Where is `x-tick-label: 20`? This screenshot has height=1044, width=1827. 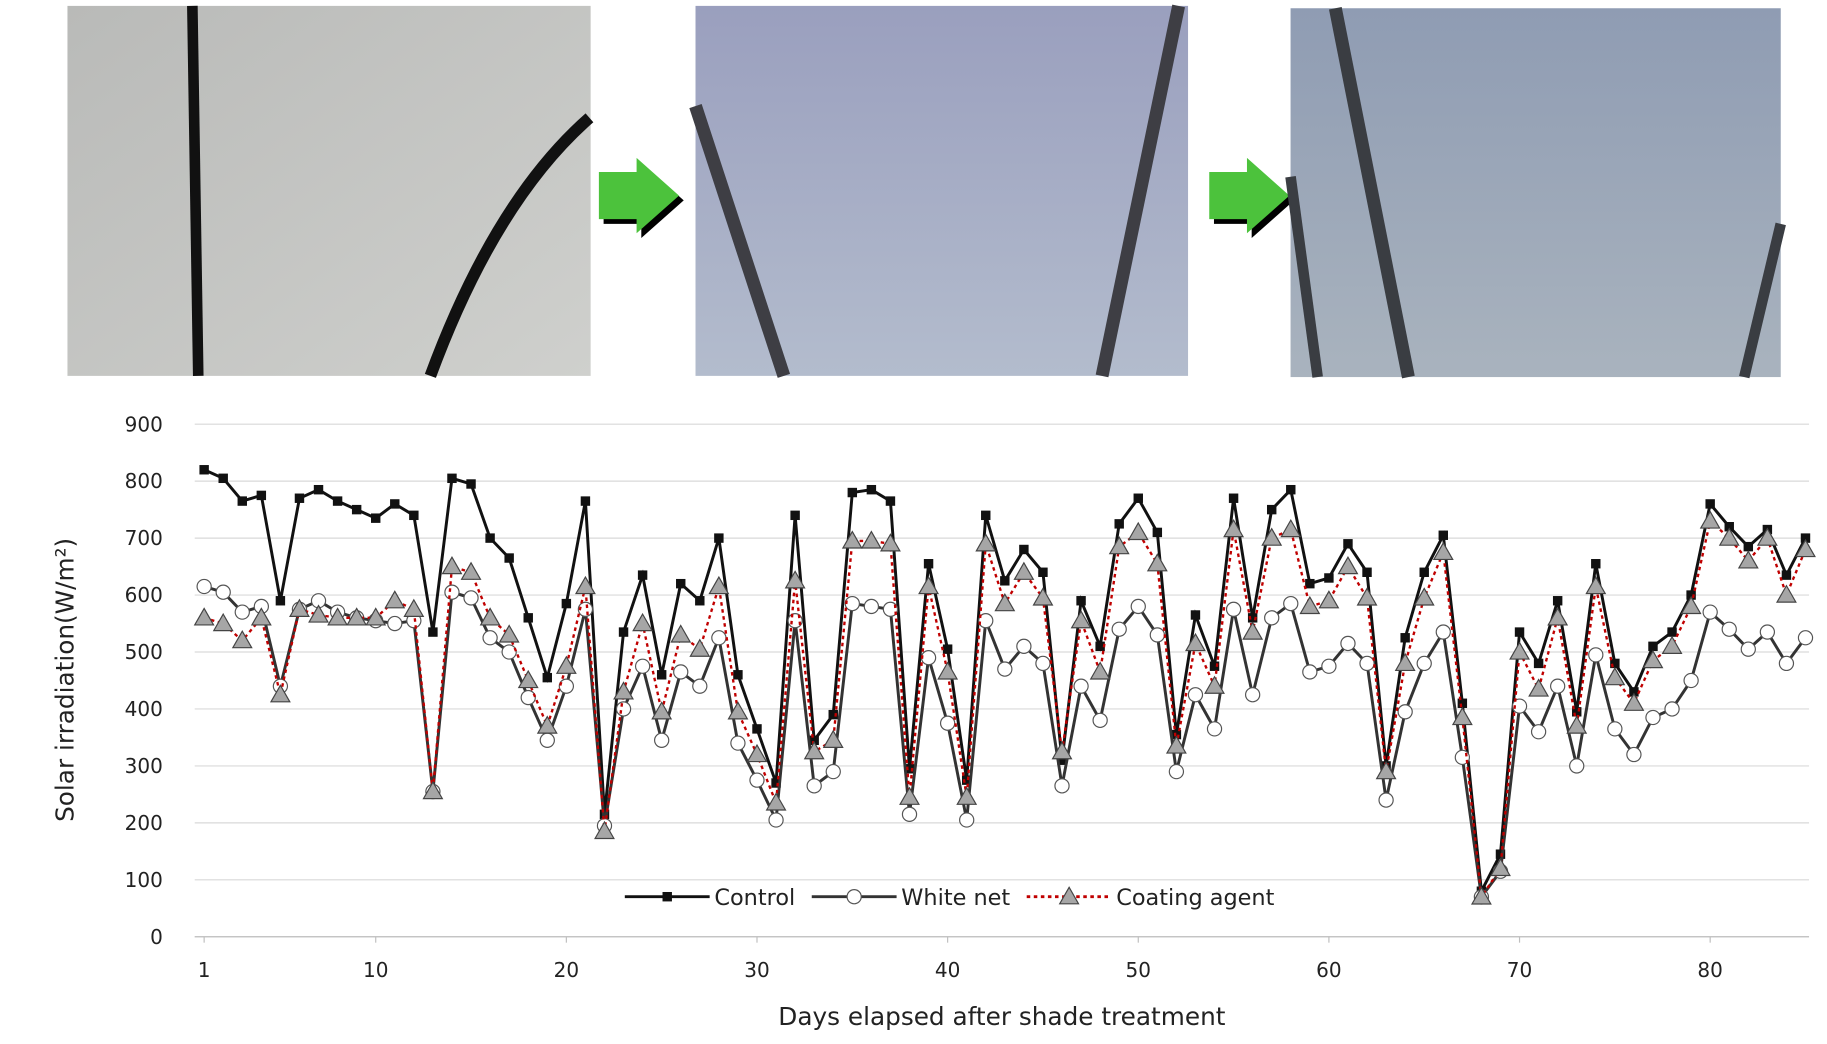 x-tick-label: 20 is located at coordinates (566, 970).